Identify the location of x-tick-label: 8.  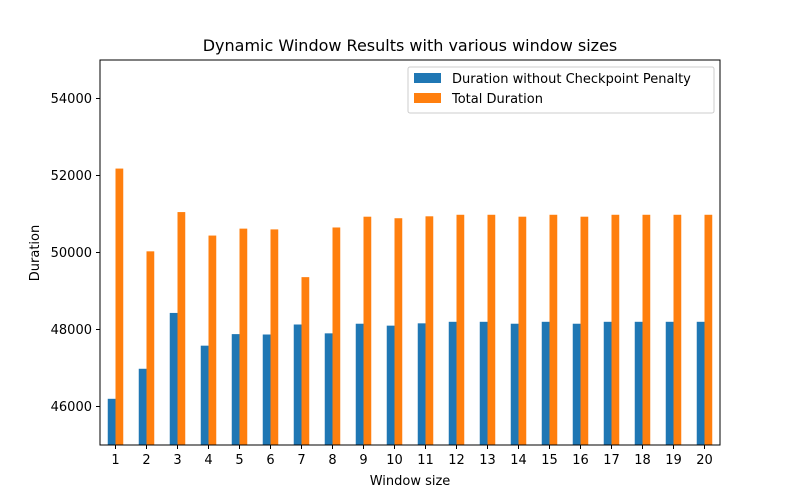
(332, 460).